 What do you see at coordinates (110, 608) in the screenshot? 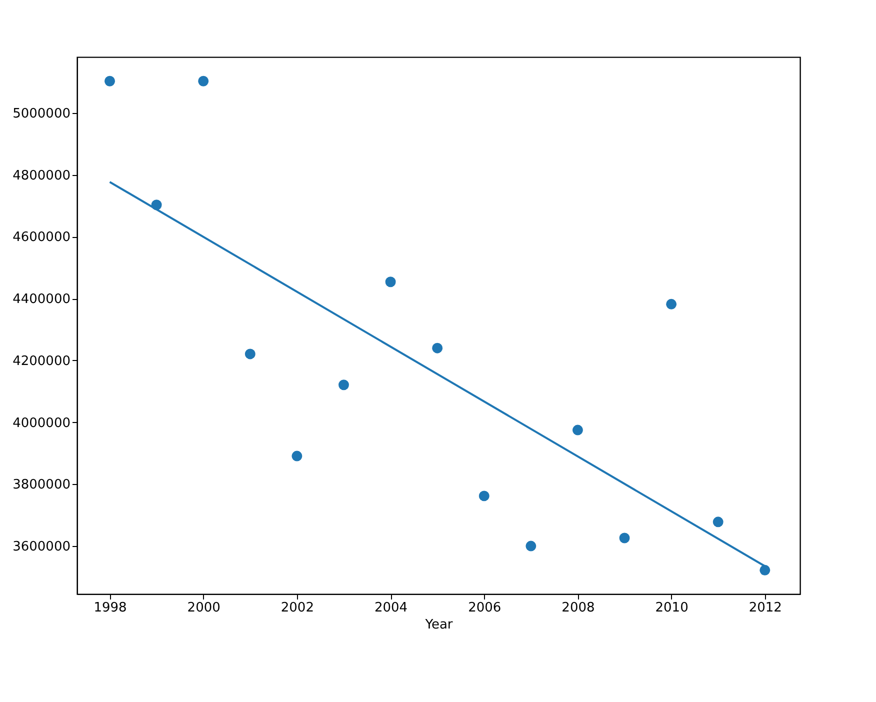
I see `x-tick-label: 1998` at bounding box center [110, 608].